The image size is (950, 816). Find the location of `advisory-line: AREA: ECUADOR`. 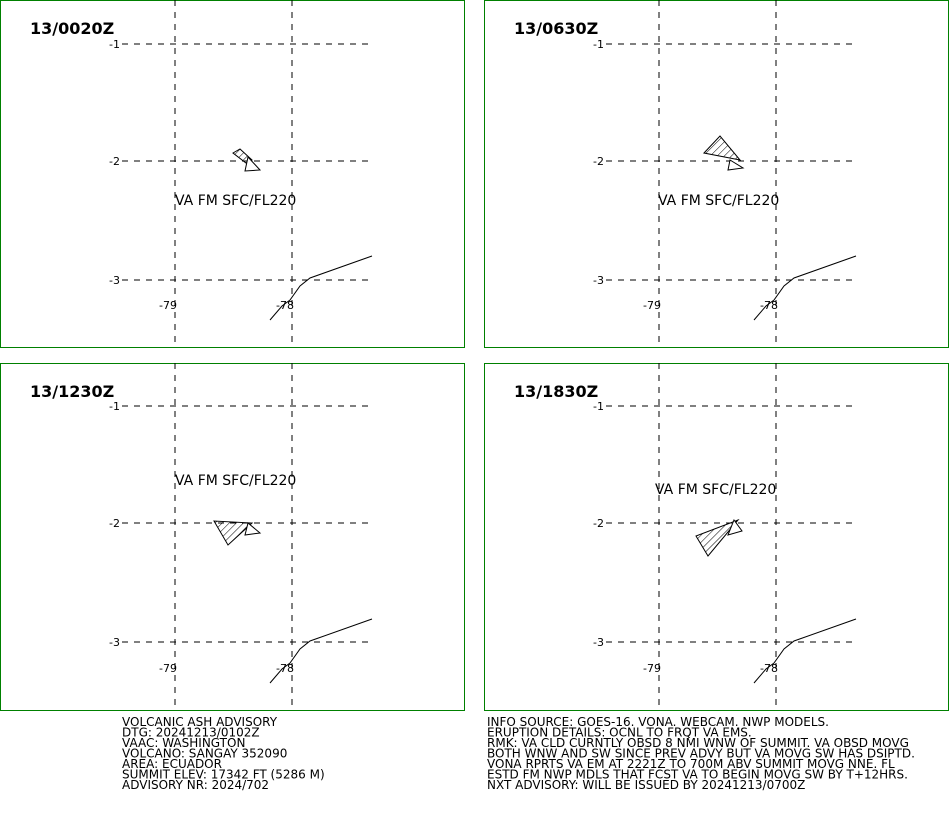

advisory-line: AREA: ECUADOR is located at coordinates (172, 764).